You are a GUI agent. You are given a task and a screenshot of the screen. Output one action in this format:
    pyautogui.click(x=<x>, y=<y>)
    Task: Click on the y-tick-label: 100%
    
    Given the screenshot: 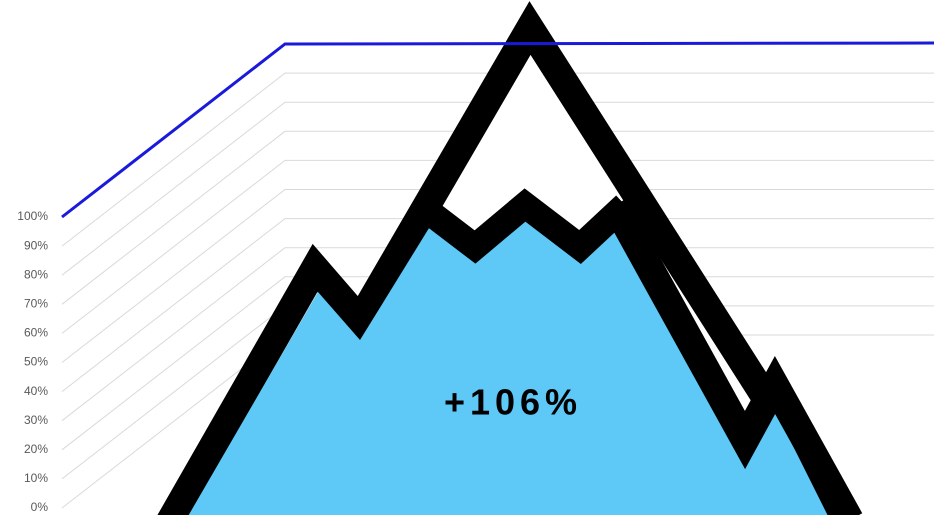 What is the action you would take?
    pyautogui.click(x=32, y=216)
    